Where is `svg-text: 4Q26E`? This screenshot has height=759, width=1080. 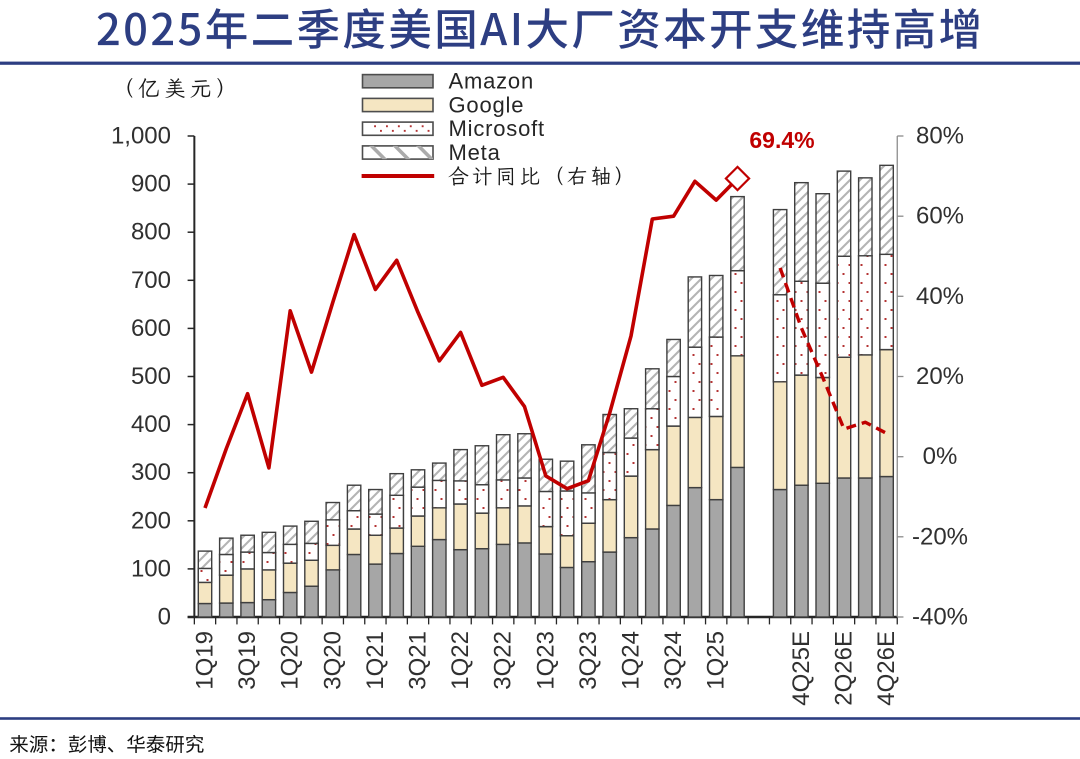 svg-text: 4Q26E is located at coordinates (886, 668).